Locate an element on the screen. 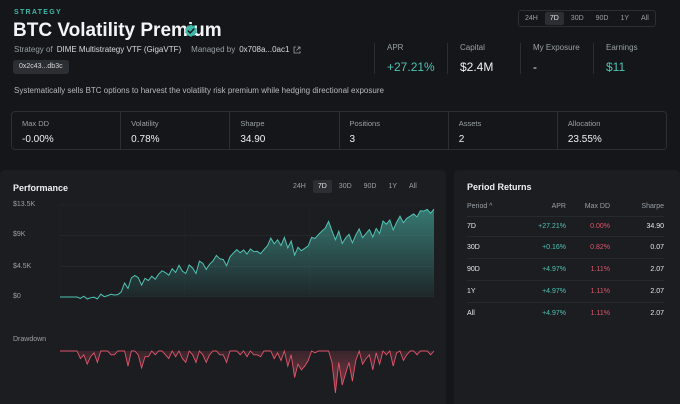  perf-range-button-30d: 30D is located at coordinates (345, 186).